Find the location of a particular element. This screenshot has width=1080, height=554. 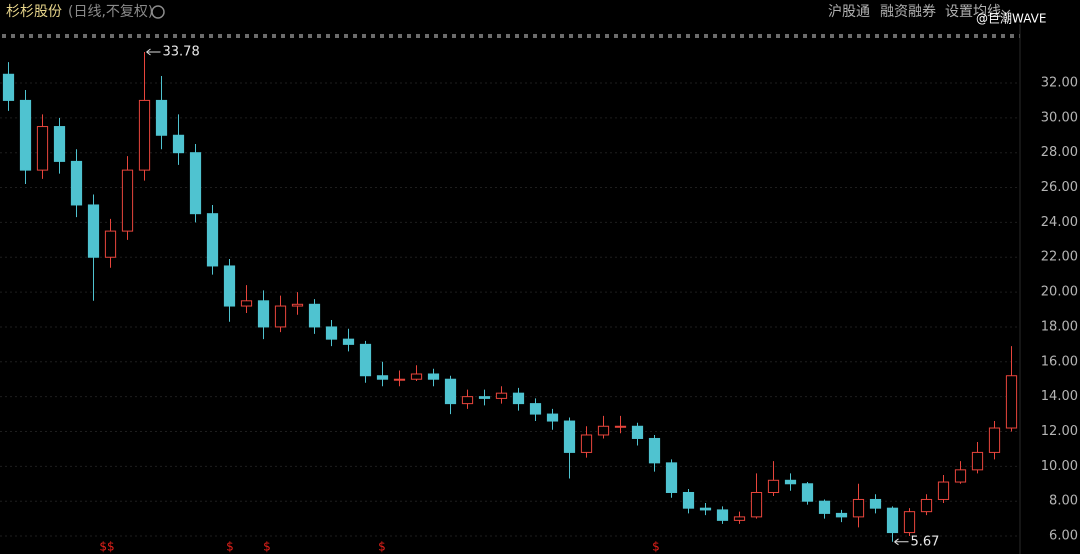

y-tick-label: 22.00 is located at coordinates (1059, 257).